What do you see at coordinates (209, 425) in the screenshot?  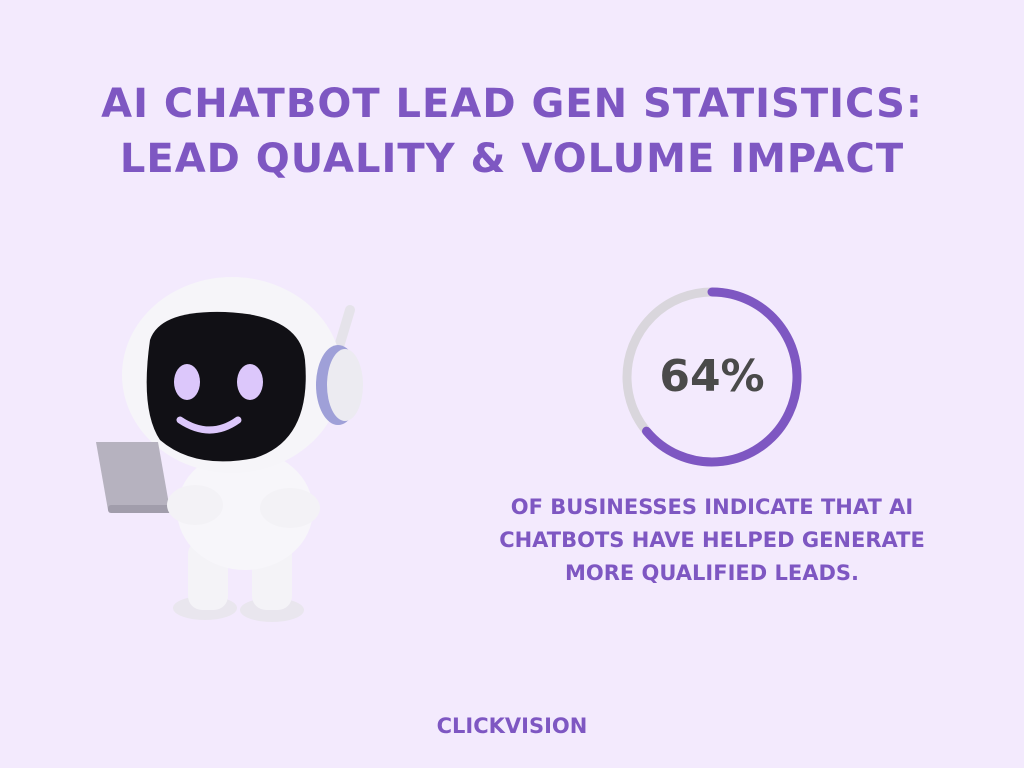 I see `robot-smile` at bounding box center [209, 425].